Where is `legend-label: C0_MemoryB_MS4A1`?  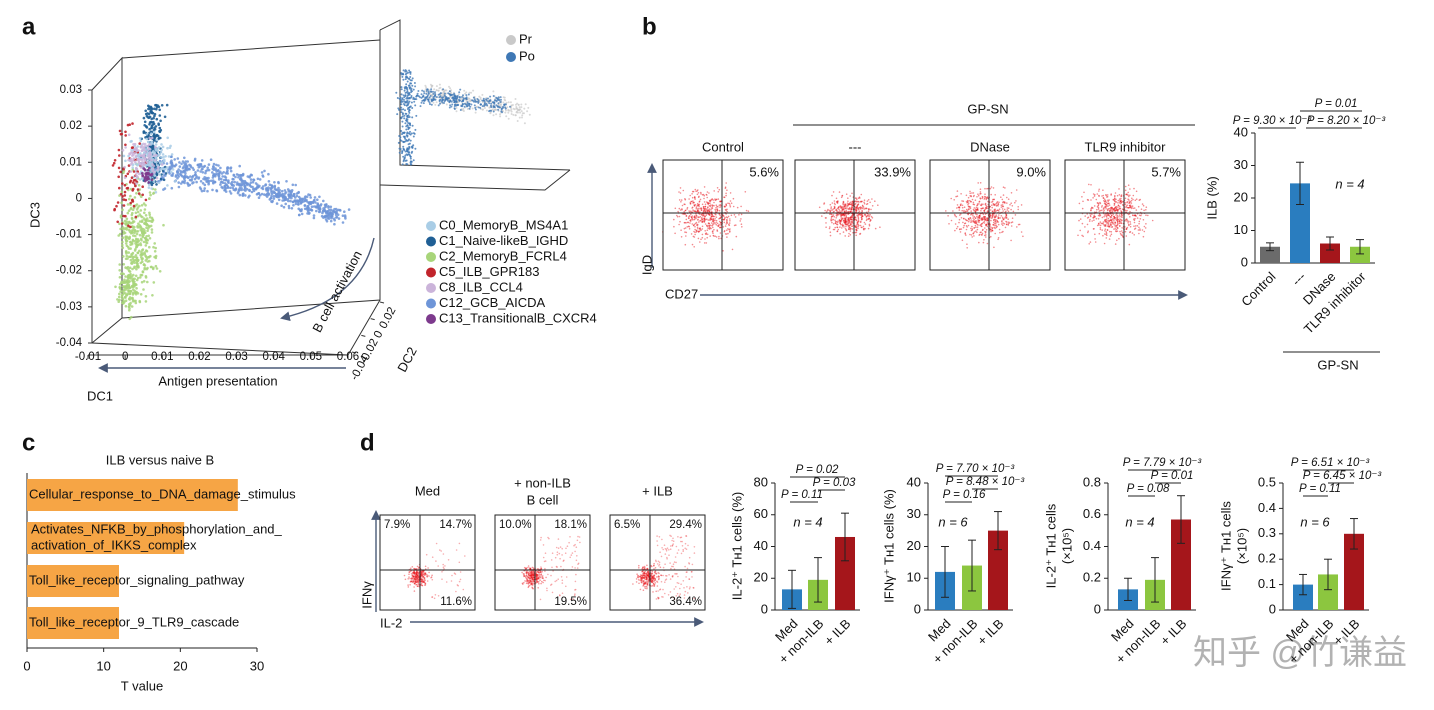 legend-label: C0_MemoryB_MS4A1 is located at coordinates (503, 224).